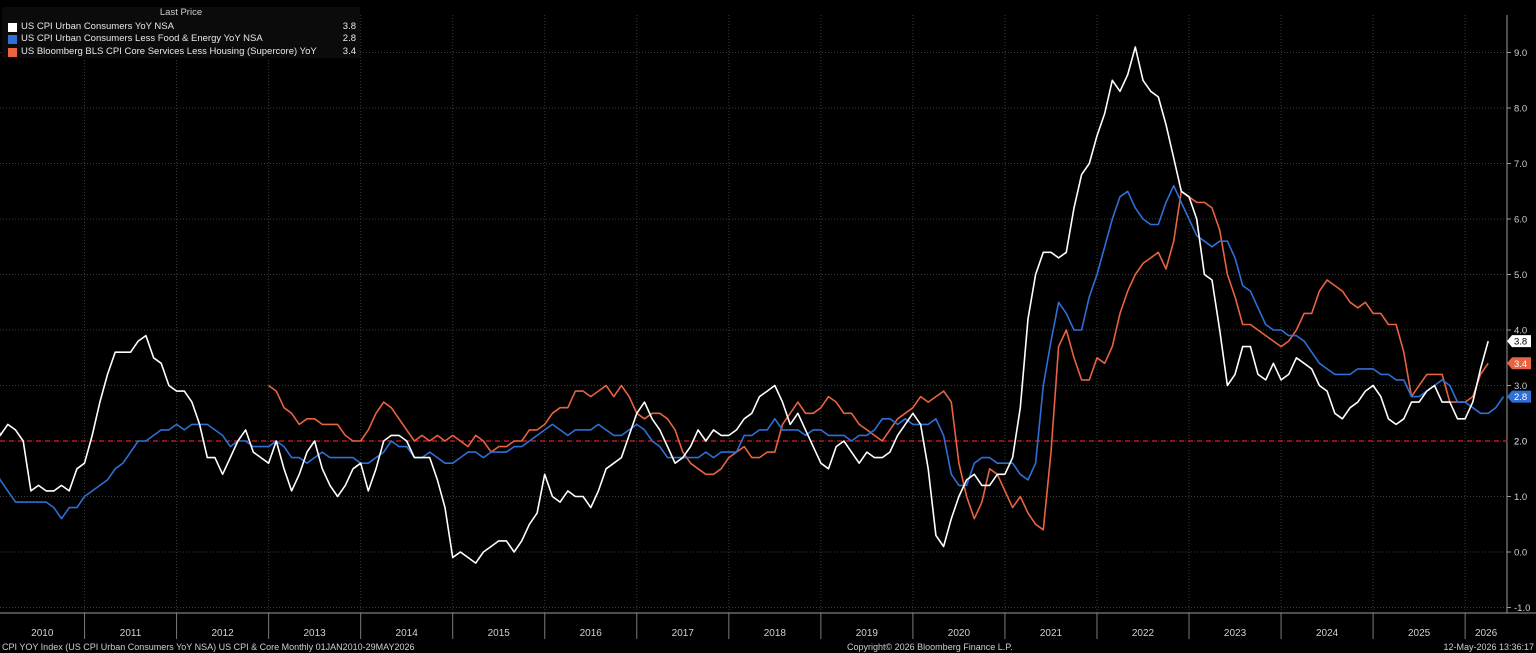 Image resolution: width=1536 pixels, height=653 pixels. Describe the element at coordinates (591, 633) in the screenshot. I see `x-tick-label: 2016` at that location.